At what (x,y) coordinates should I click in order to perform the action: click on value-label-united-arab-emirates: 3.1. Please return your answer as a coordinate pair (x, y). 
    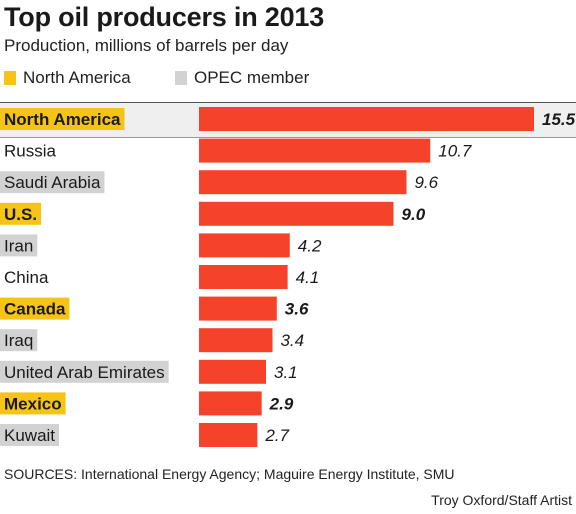
    Looking at the image, I should click on (286, 372).